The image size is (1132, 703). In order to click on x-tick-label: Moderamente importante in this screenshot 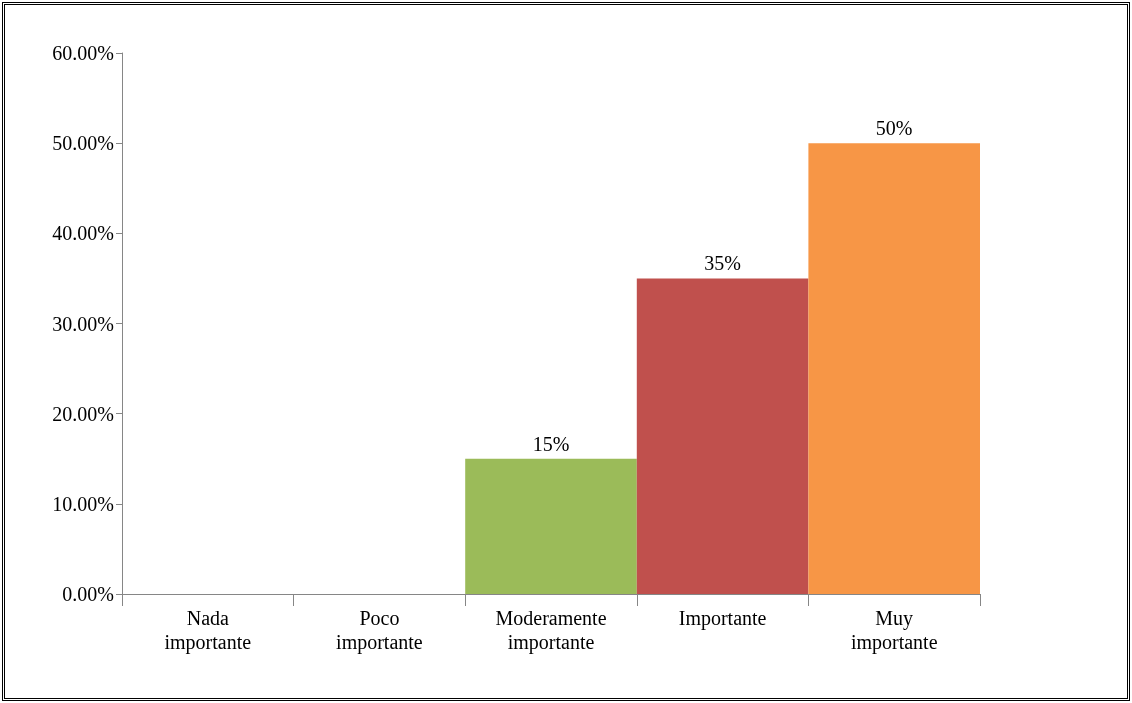, I will do `click(551, 630)`.